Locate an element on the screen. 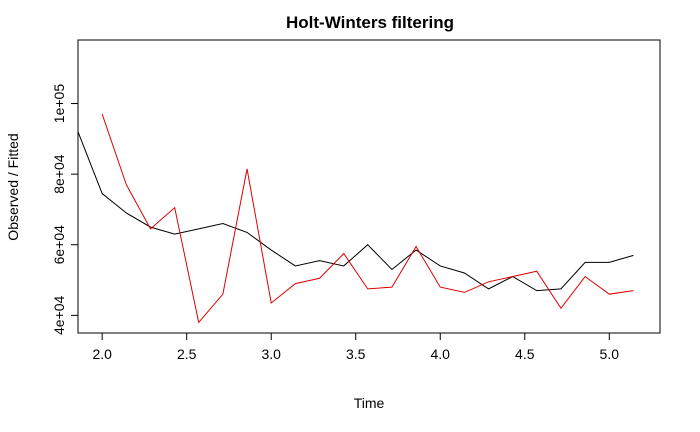 This screenshot has width=700, height=432. x-tick-label: 4.5 is located at coordinates (525, 354).